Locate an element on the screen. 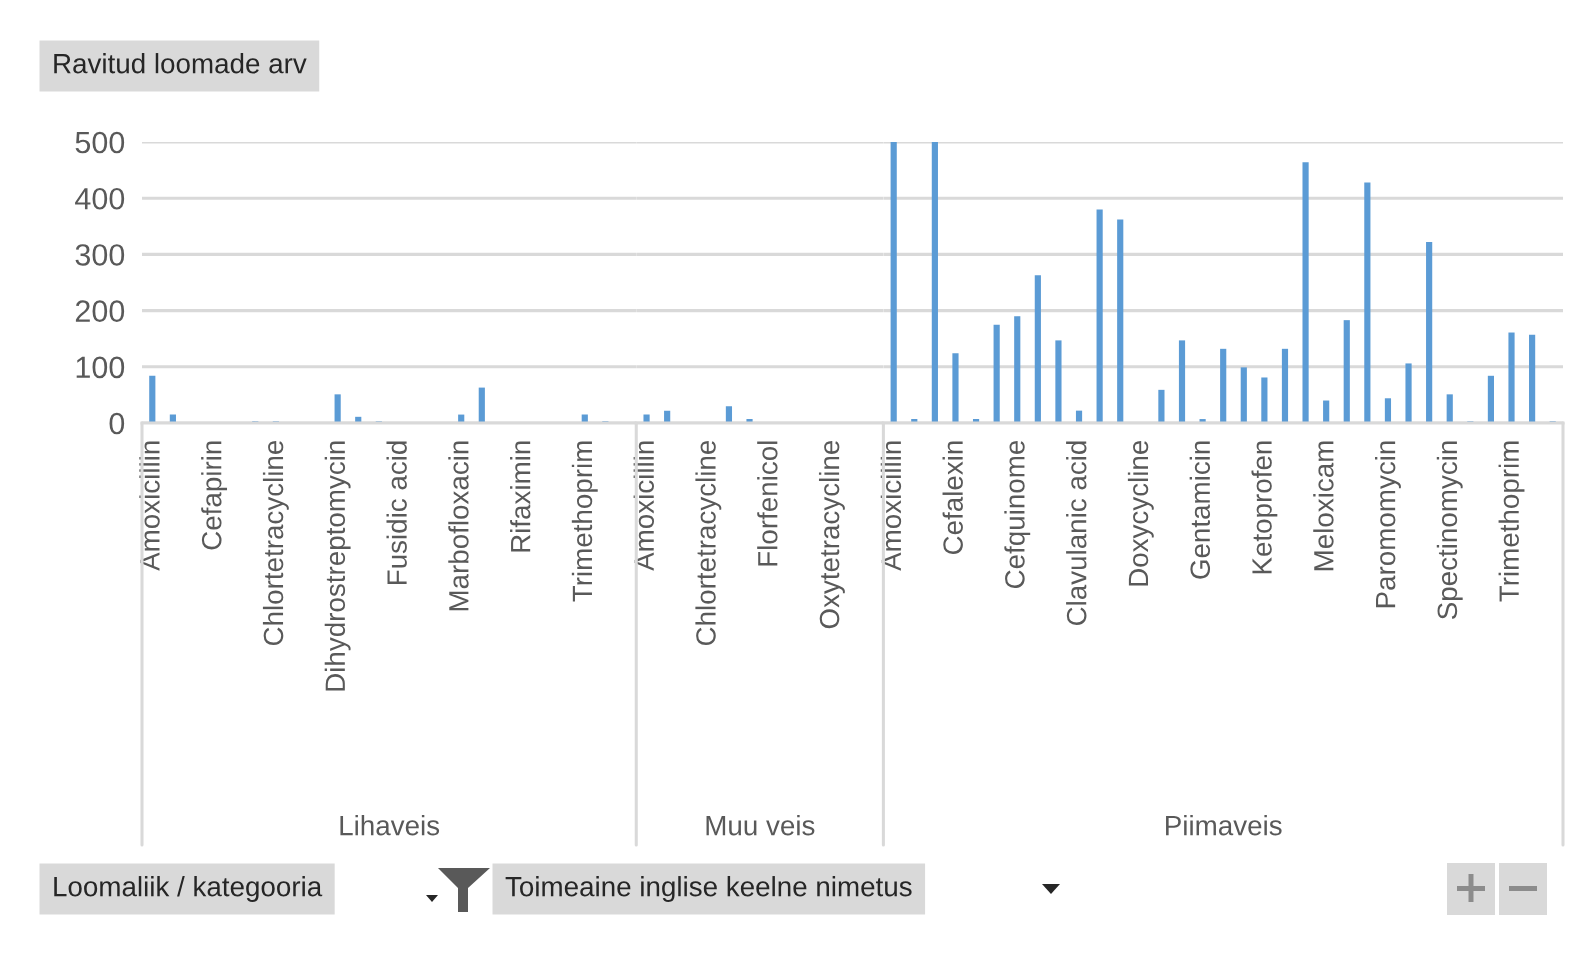 The width and height of the screenshot is (1594, 954). x-tick-label: Rifaximin is located at coordinates (520, 496).